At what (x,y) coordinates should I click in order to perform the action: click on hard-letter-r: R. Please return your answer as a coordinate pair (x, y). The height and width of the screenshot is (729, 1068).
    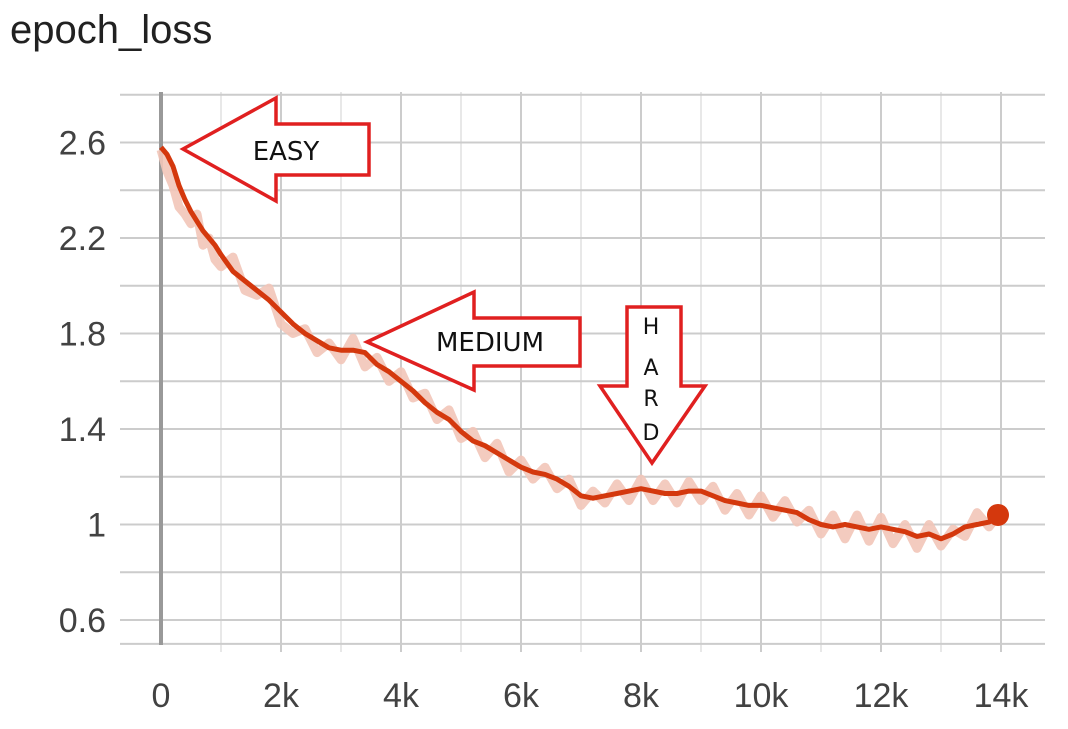
    Looking at the image, I should click on (650, 399).